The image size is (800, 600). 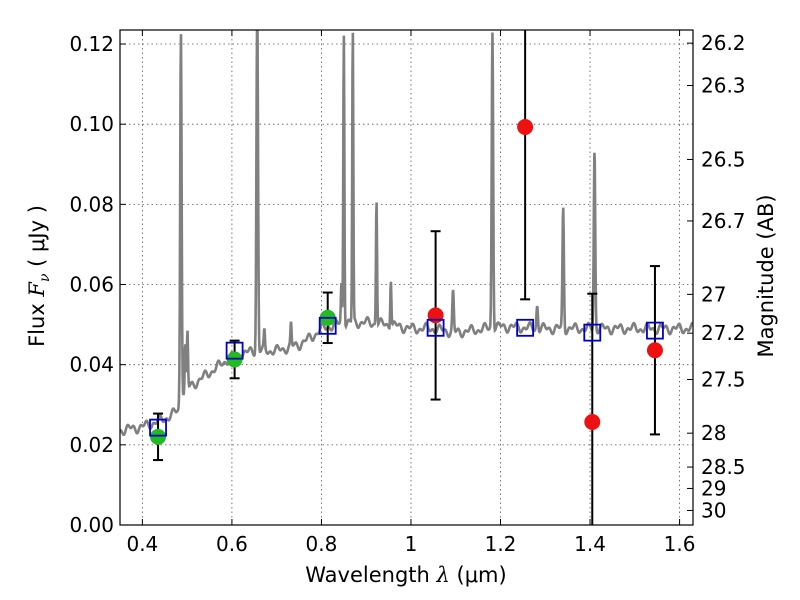 I want to click on y2-tick-label: 26.2, so click(x=723, y=43).